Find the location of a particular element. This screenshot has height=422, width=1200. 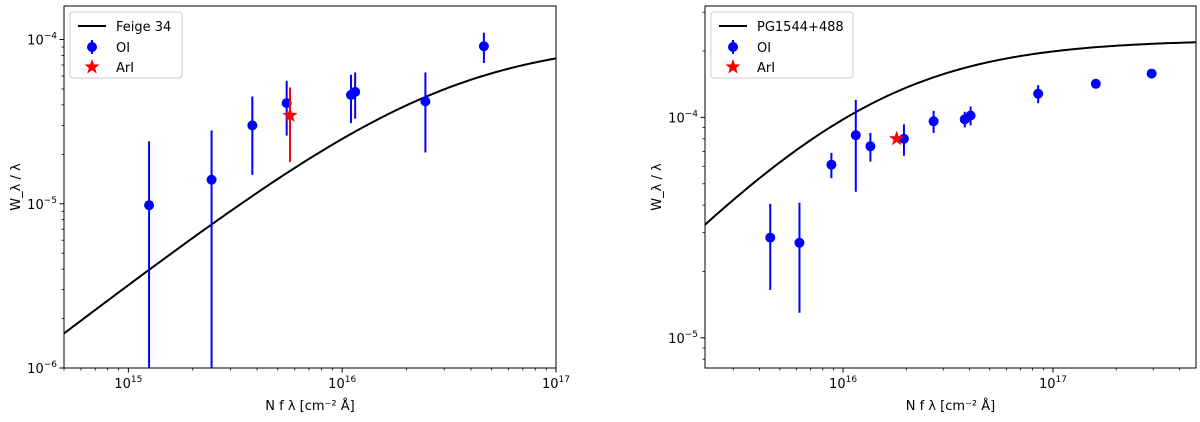

y-tick-label: 10⁻⁶ is located at coordinates (42, 368).